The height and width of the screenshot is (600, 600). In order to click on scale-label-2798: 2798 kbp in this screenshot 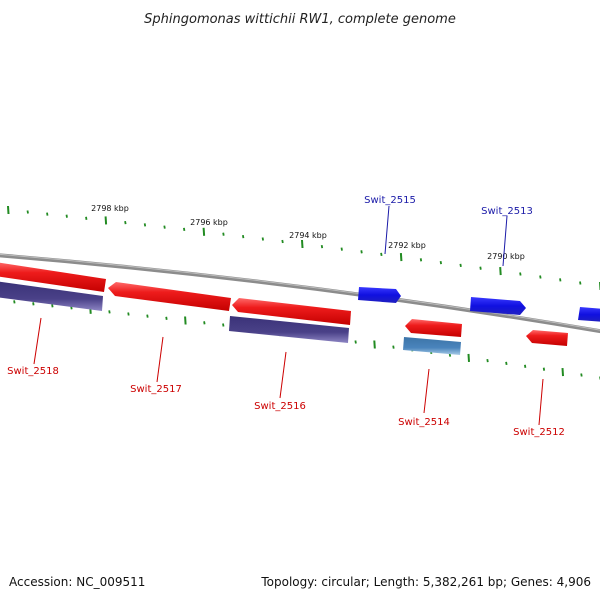, I will do `click(110, 208)`.